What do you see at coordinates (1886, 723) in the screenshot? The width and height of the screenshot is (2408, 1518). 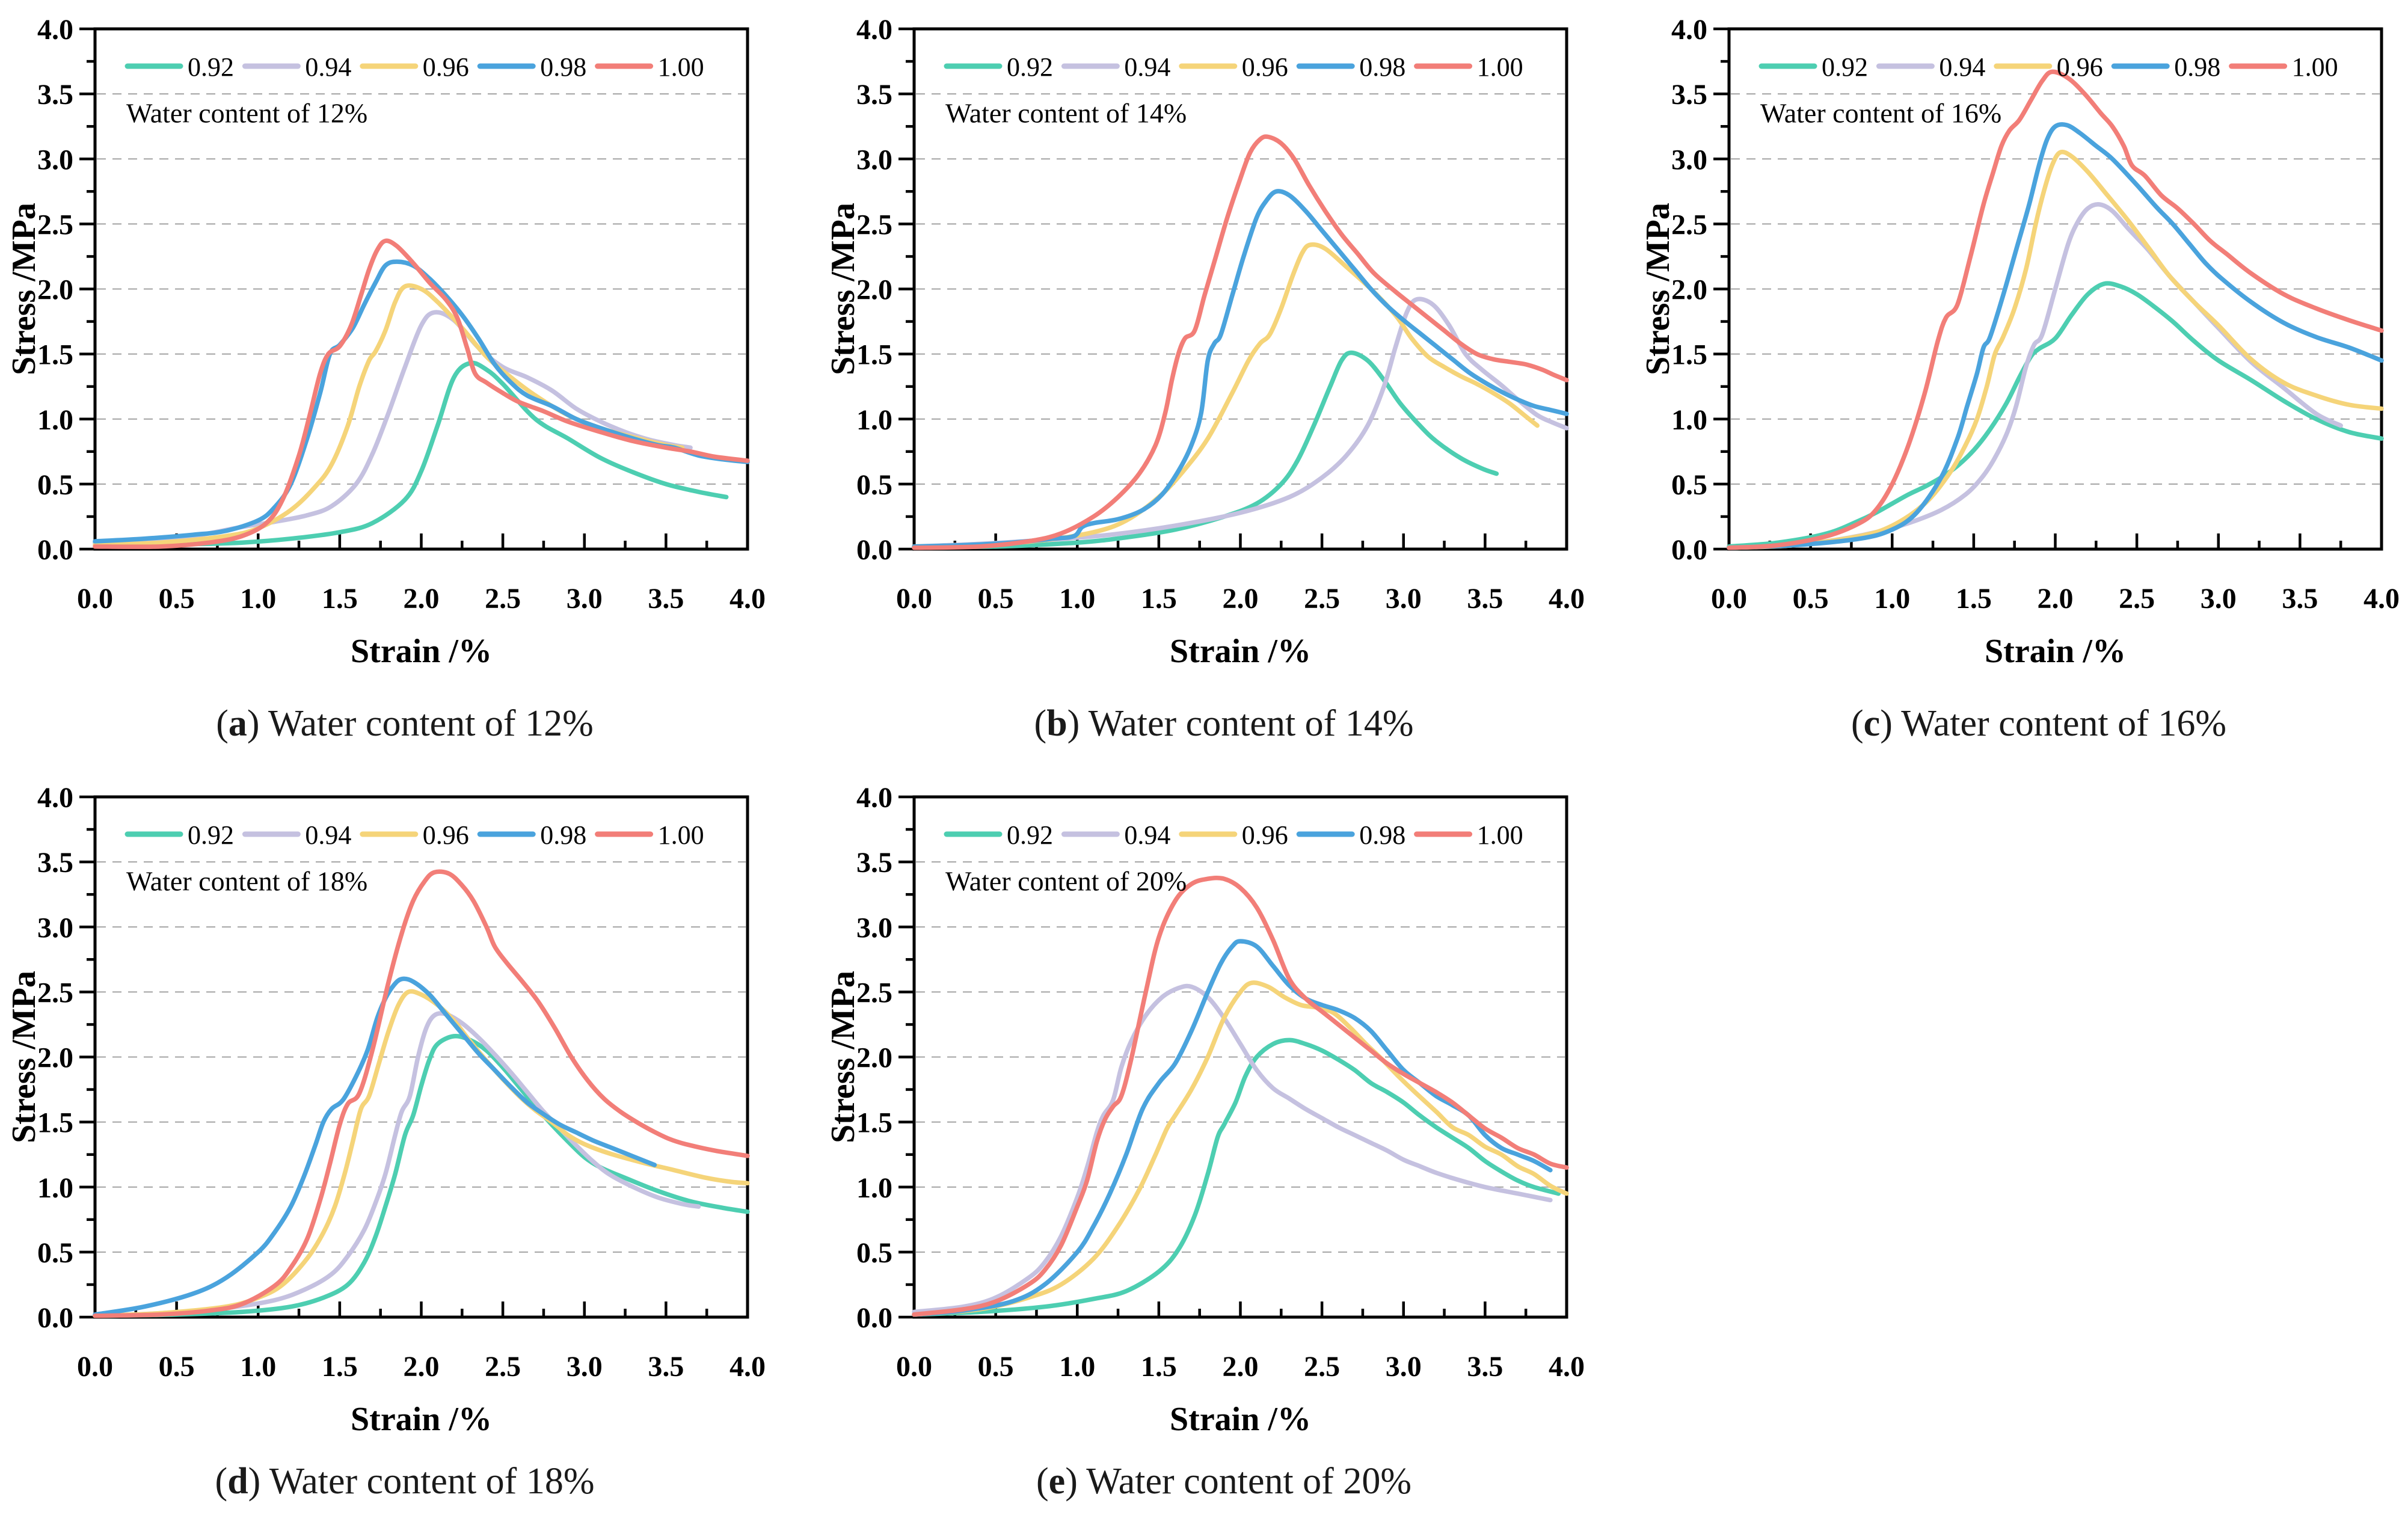 I see `caption-c-close-paren: )` at bounding box center [1886, 723].